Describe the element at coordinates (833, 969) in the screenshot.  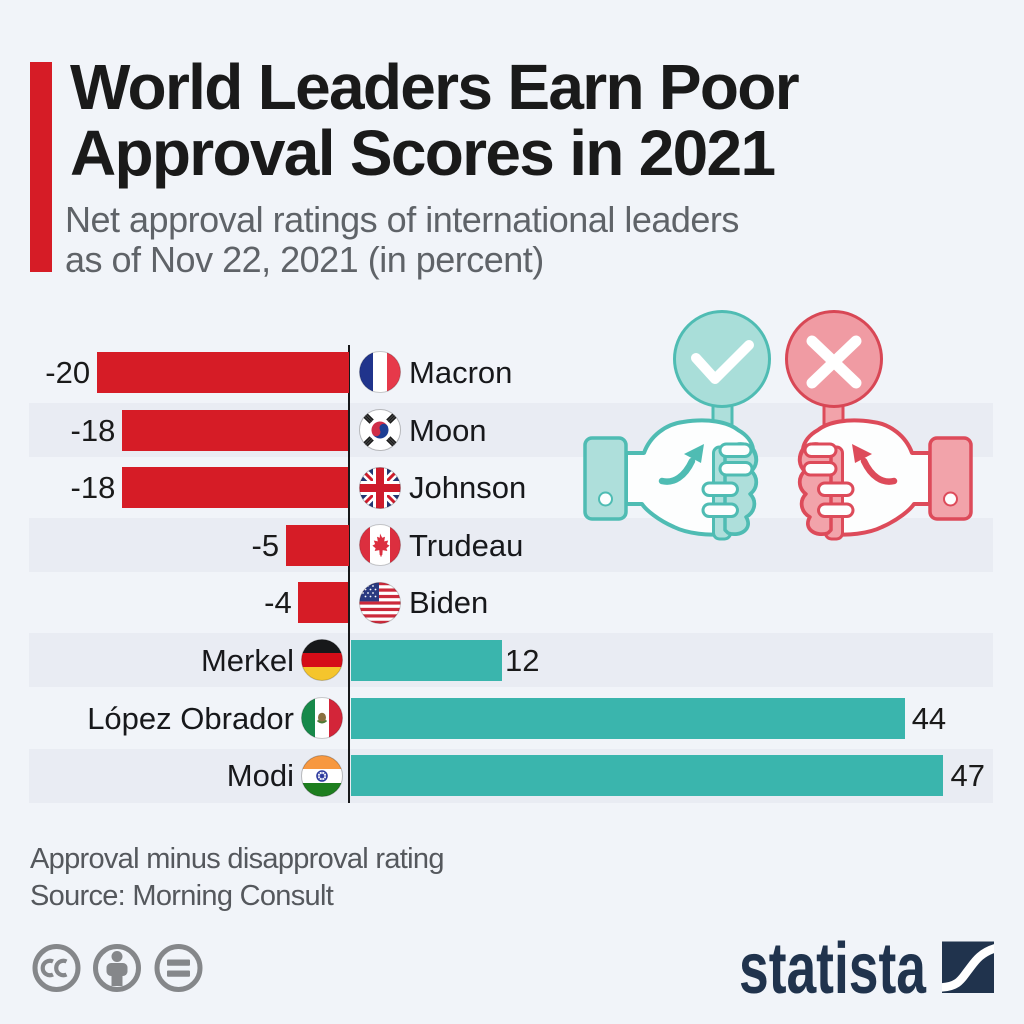
I see `svg-text: statista` at that location.